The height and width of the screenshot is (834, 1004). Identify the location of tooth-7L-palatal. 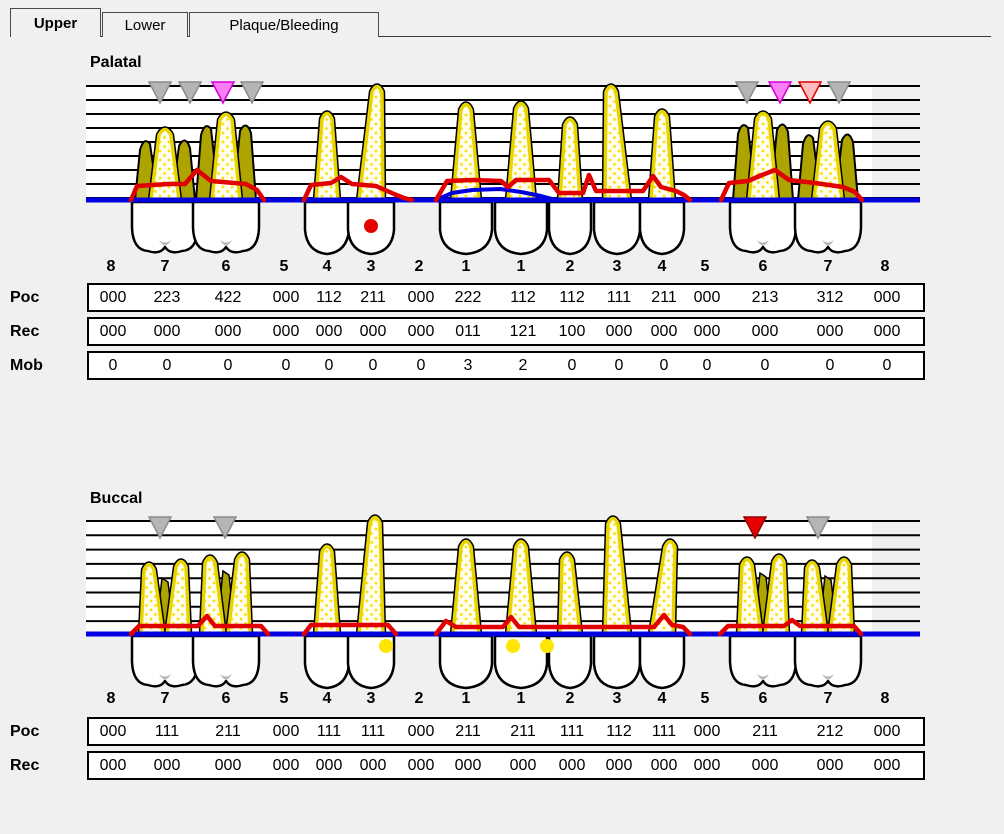
(165, 190).